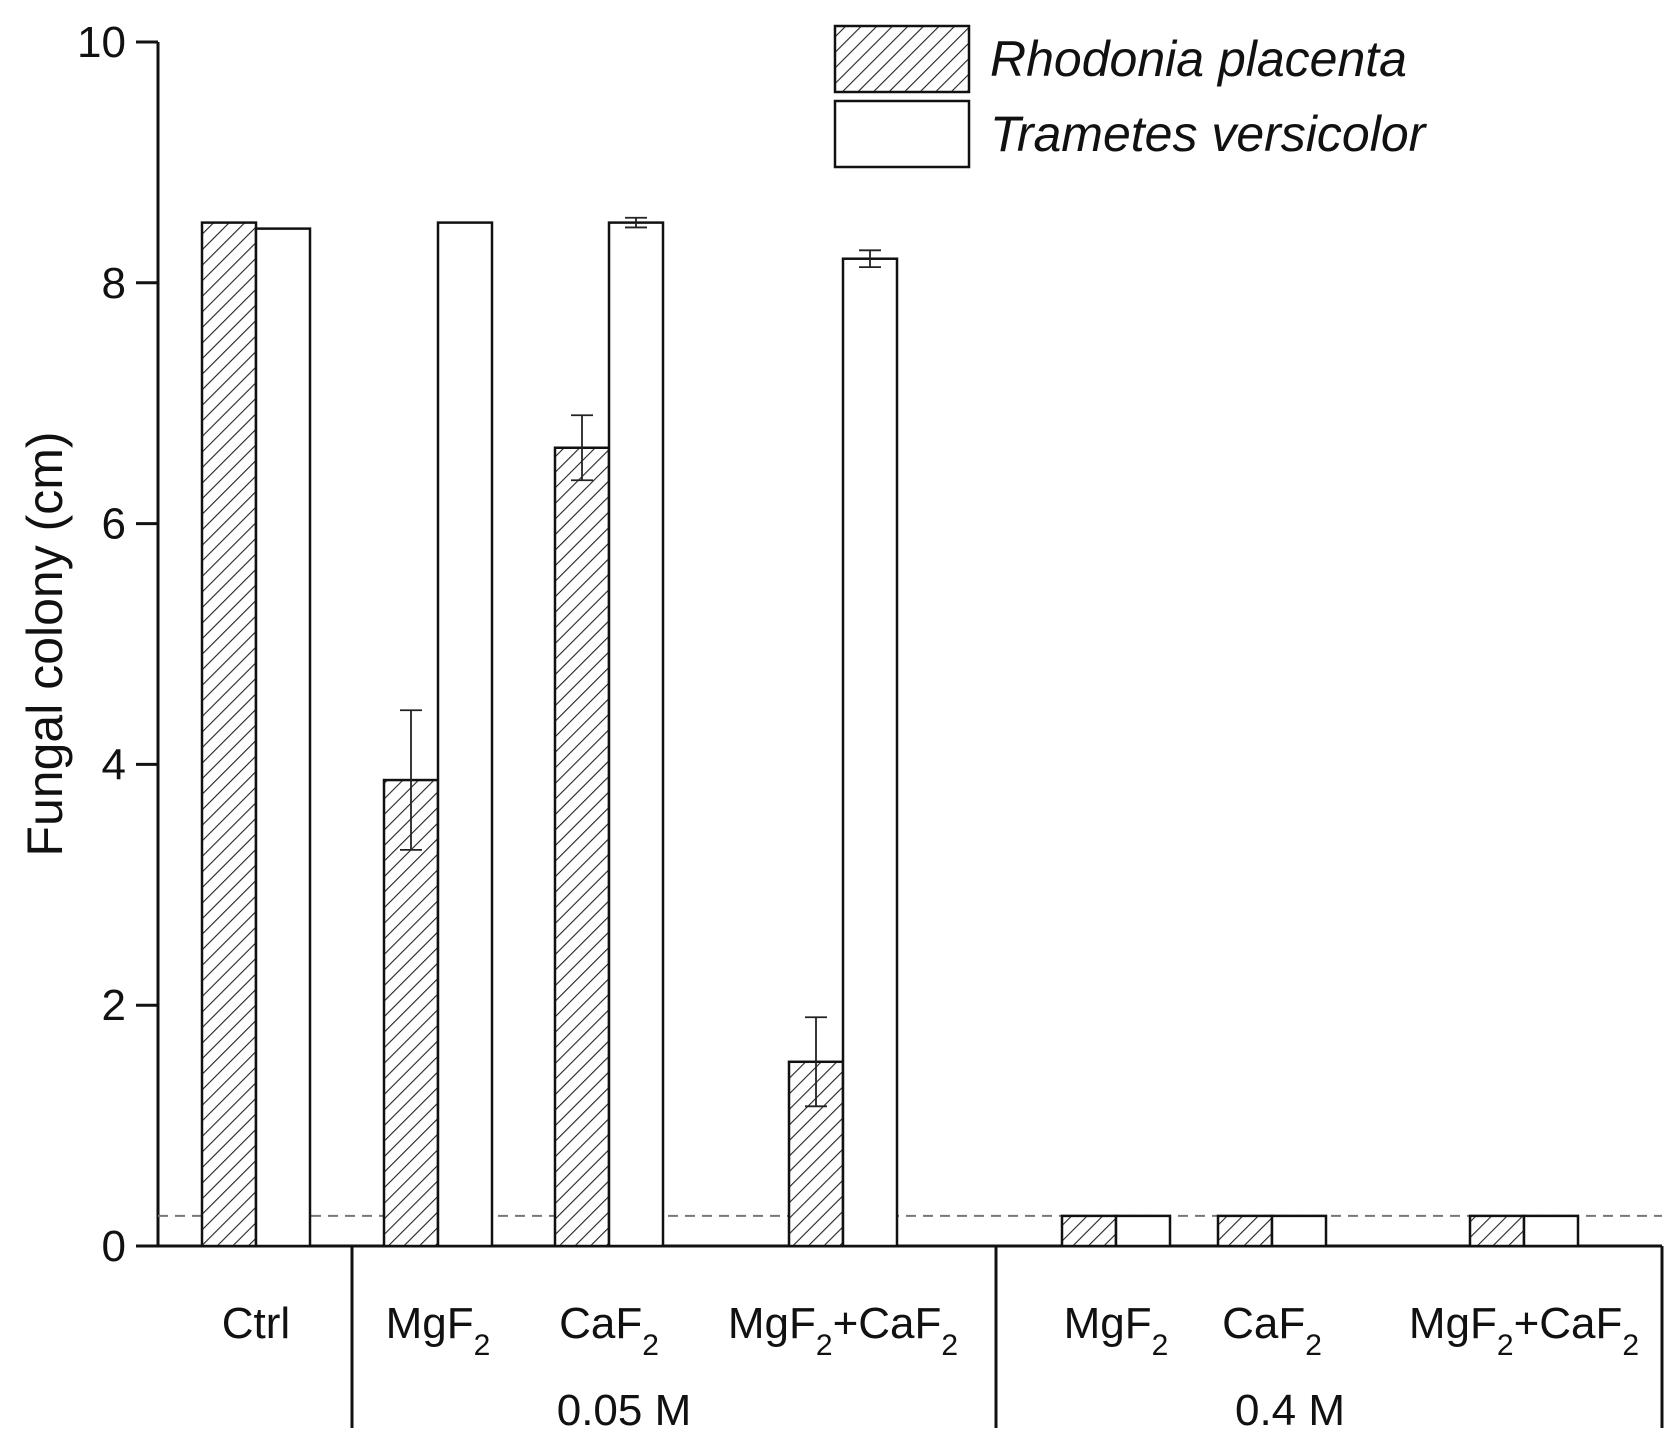  What do you see at coordinates (45, 643) in the screenshot?
I see `y-axis-title: Fungal colony (cm)` at bounding box center [45, 643].